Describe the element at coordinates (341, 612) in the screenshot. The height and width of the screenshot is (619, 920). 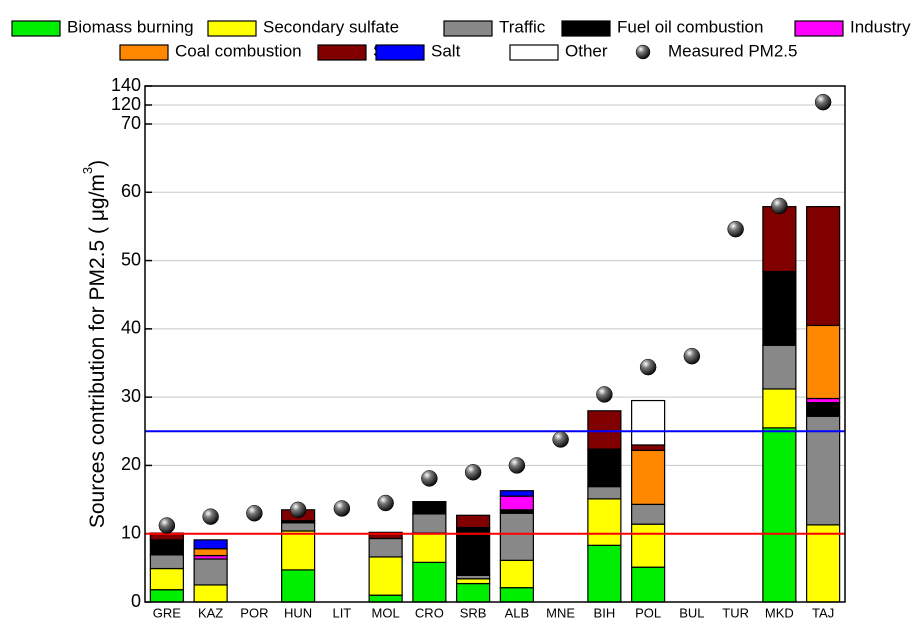
I see `x-tick-label: LIT` at that location.